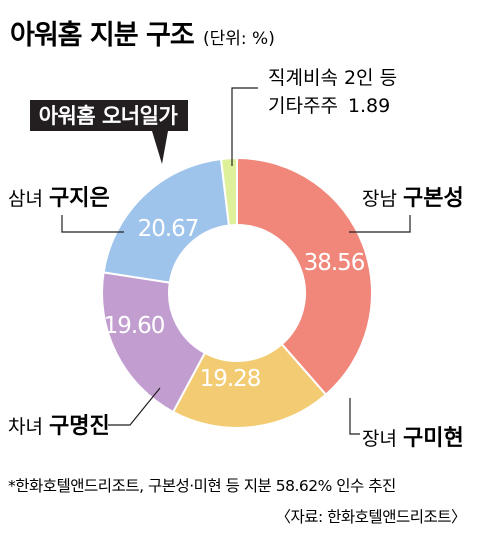  I want to click on footnote: *한화호텔앤드리조트, 구본성·미현 등 지분 58.62% 인수 추진, so click(202, 486).